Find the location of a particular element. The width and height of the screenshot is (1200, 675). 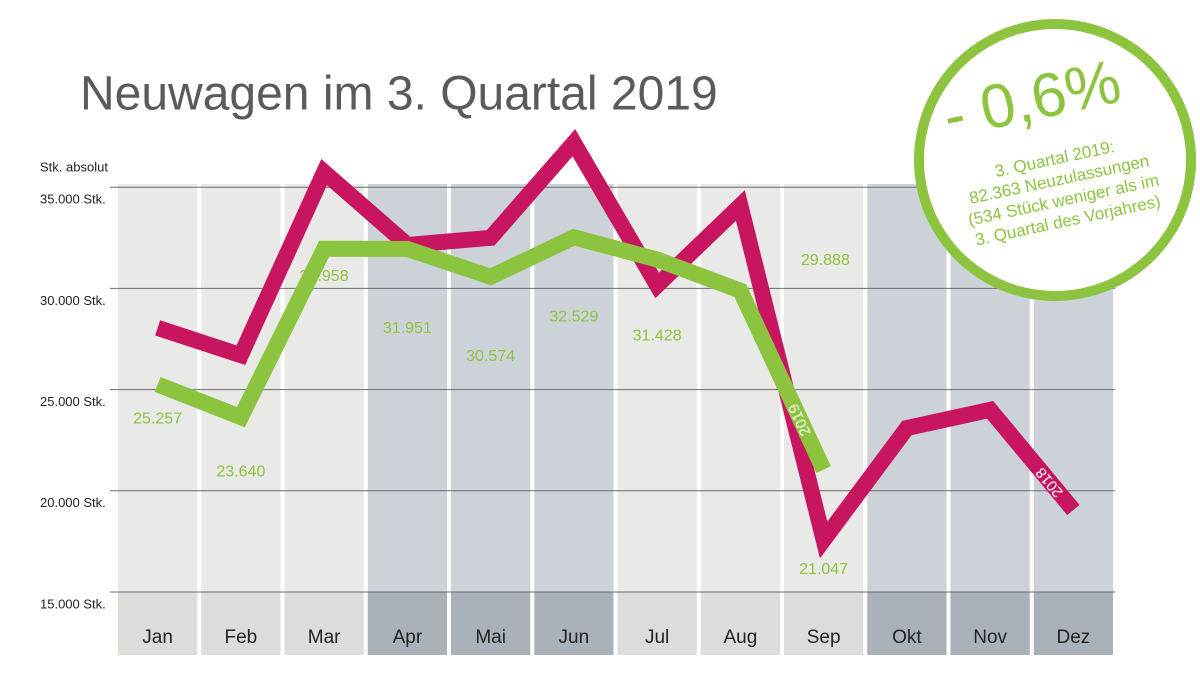

y-tick-label: 20.000 Stk. is located at coordinates (73, 502).